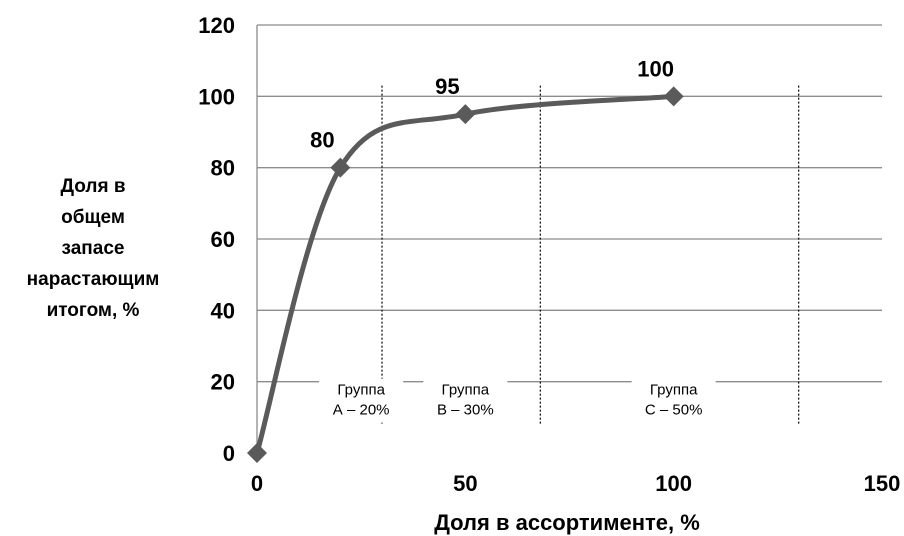 Image resolution: width=904 pixels, height=536 pixels. I want to click on y-axis-title: Доля в общем запасе нарастающим итогом, %, so click(93, 248).